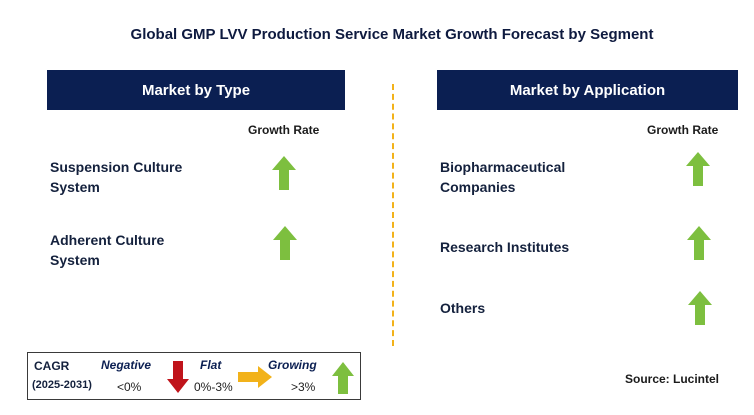  What do you see at coordinates (211, 365) in the screenshot?
I see `legend-flat-label: Flat` at bounding box center [211, 365].